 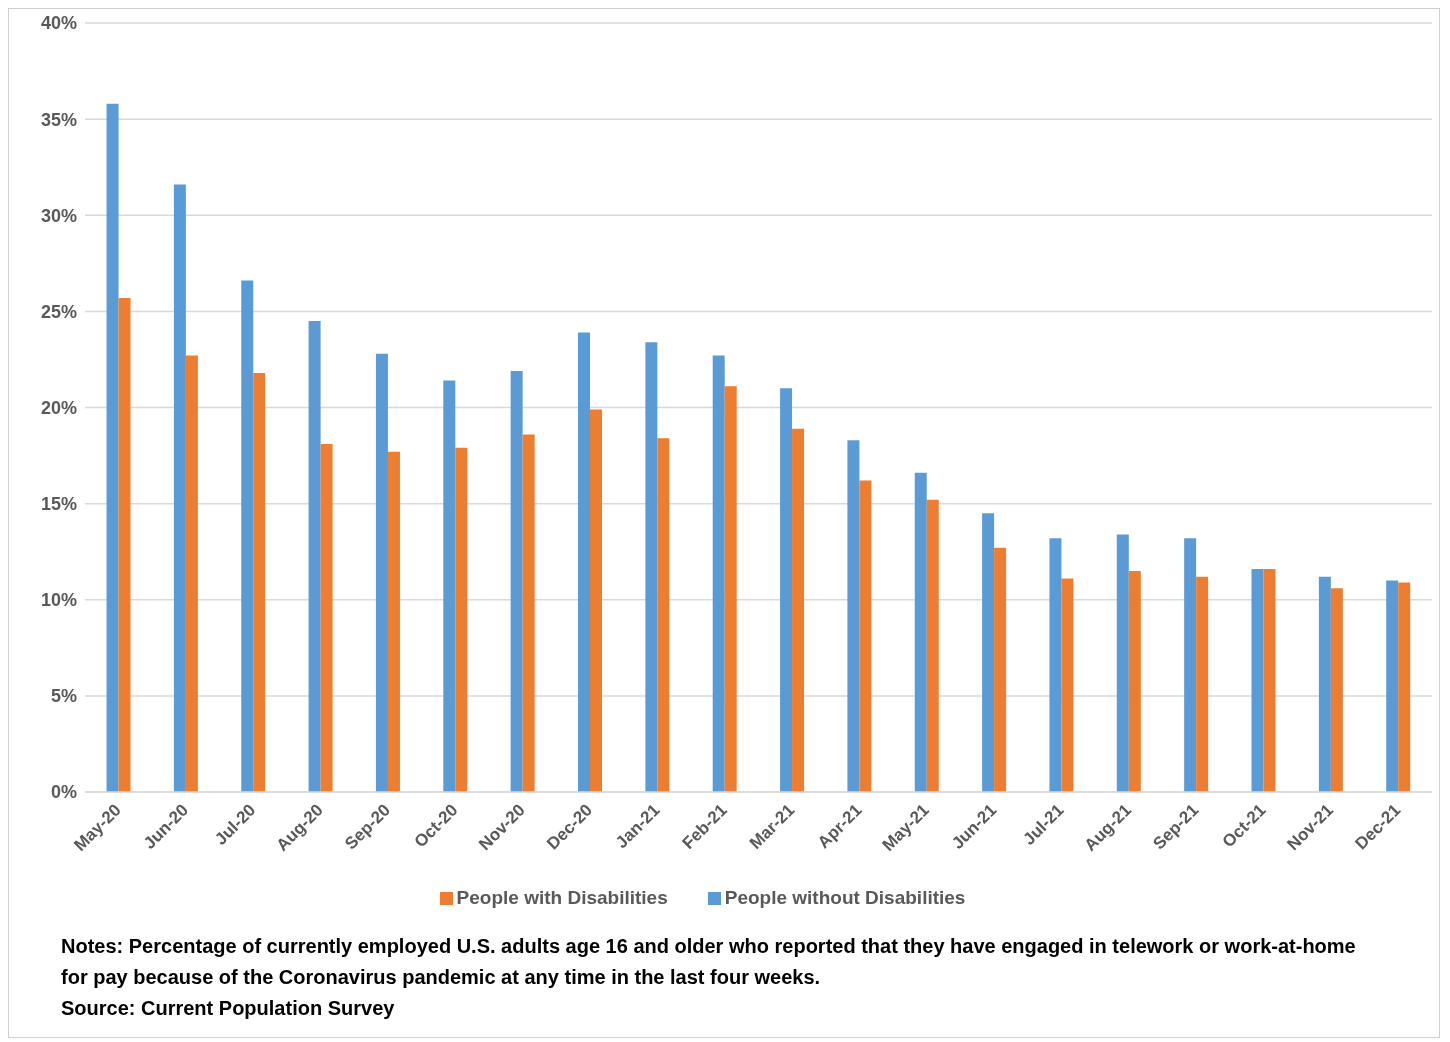 I want to click on y-tick-label: 15%, so click(x=58, y=504).